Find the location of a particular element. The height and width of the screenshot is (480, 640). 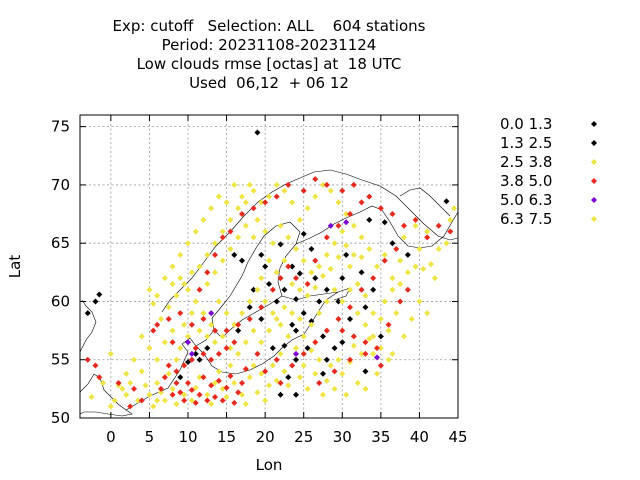

y-tick-label: 75 is located at coordinates (60, 127).